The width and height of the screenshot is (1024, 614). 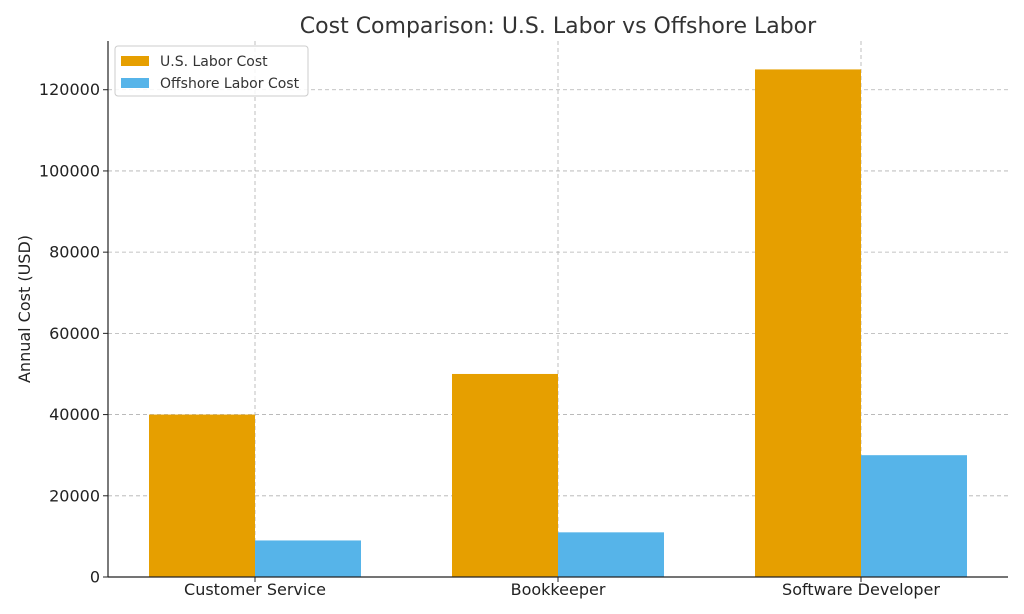 What do you see at coordinates (861, 589) in the screenshot?
I see `x-tick-label: Software Developer` at bounding box center [861, 589].